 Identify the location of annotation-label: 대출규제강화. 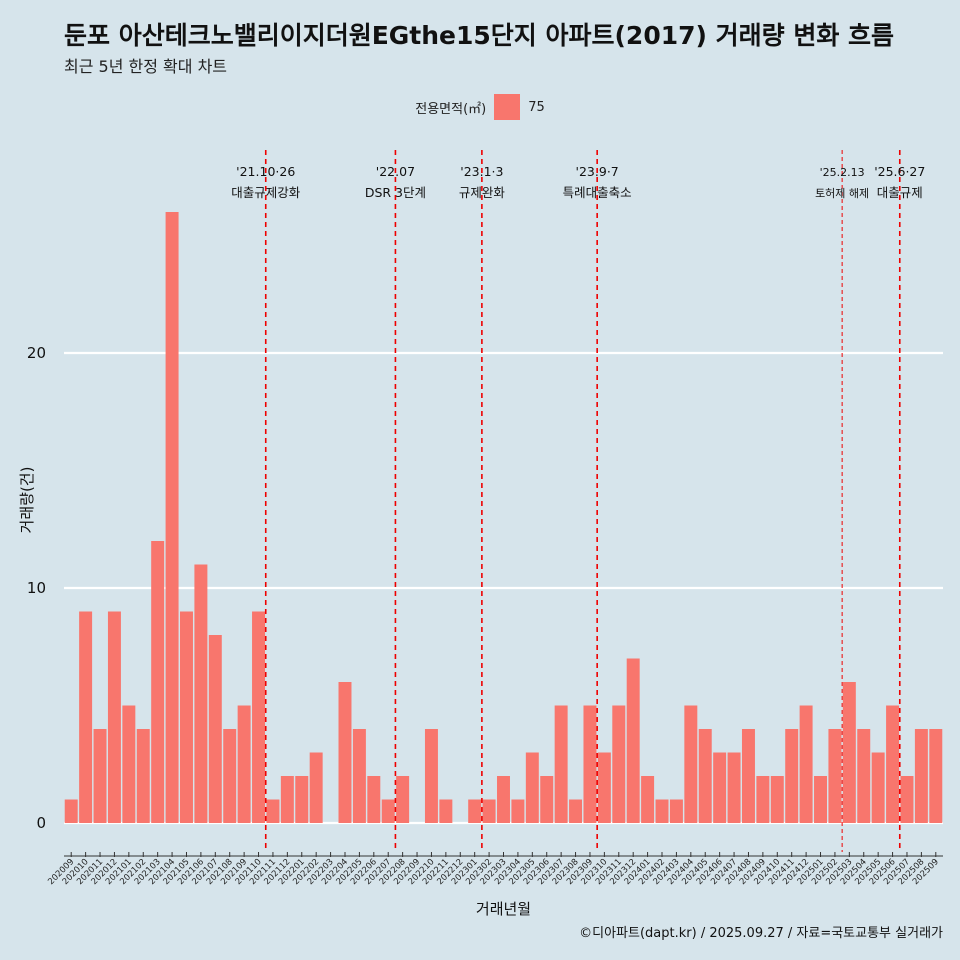
(266, 192).